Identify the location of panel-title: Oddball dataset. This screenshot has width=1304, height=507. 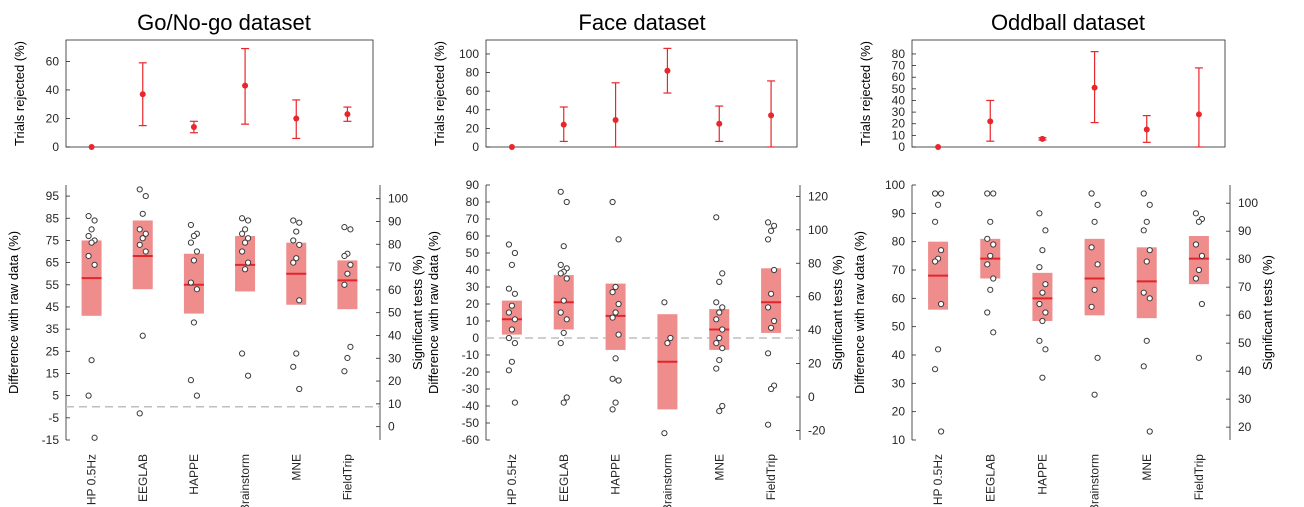
(1068, 22).